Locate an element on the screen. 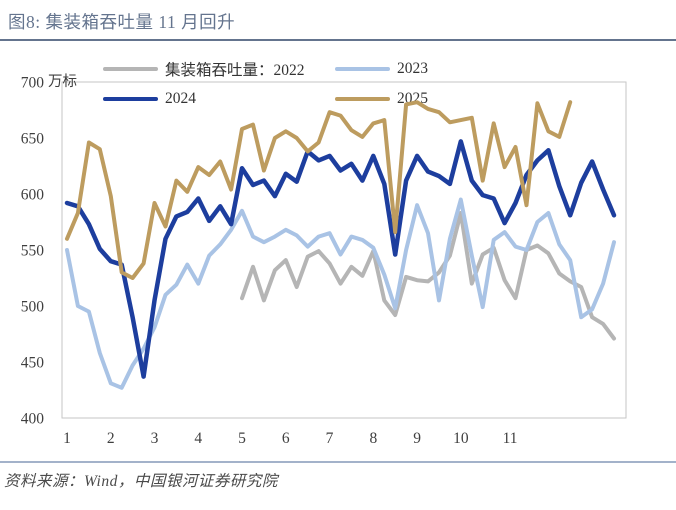  y-axis-tick-label: 450 is located at coordinates (33, 363).